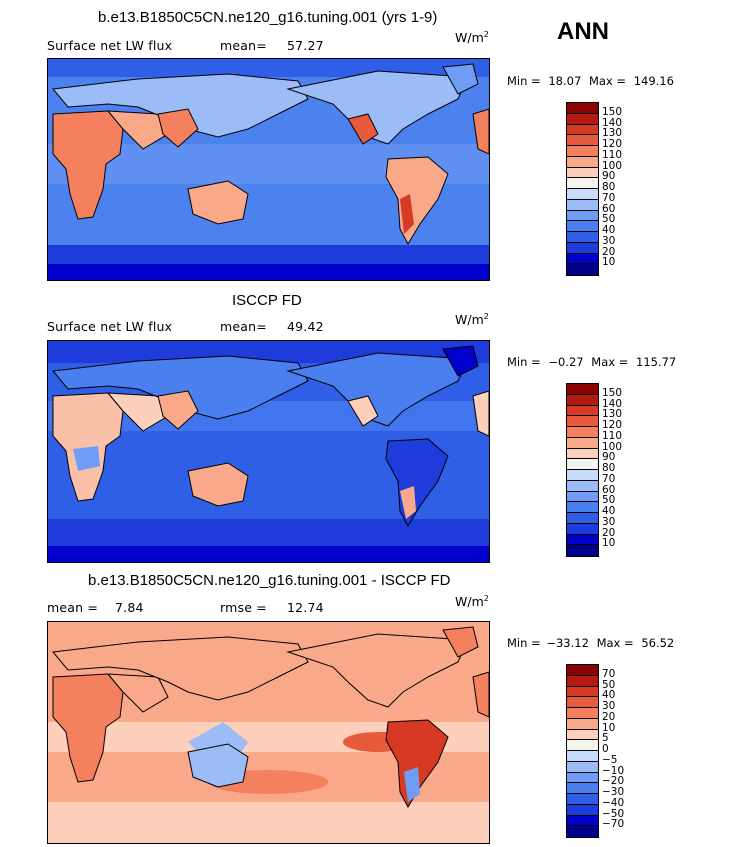 Image resolution: width=733 pixels, height=847 pixels. I want to click on colorbar-level-label: 30, so click(609, 240).